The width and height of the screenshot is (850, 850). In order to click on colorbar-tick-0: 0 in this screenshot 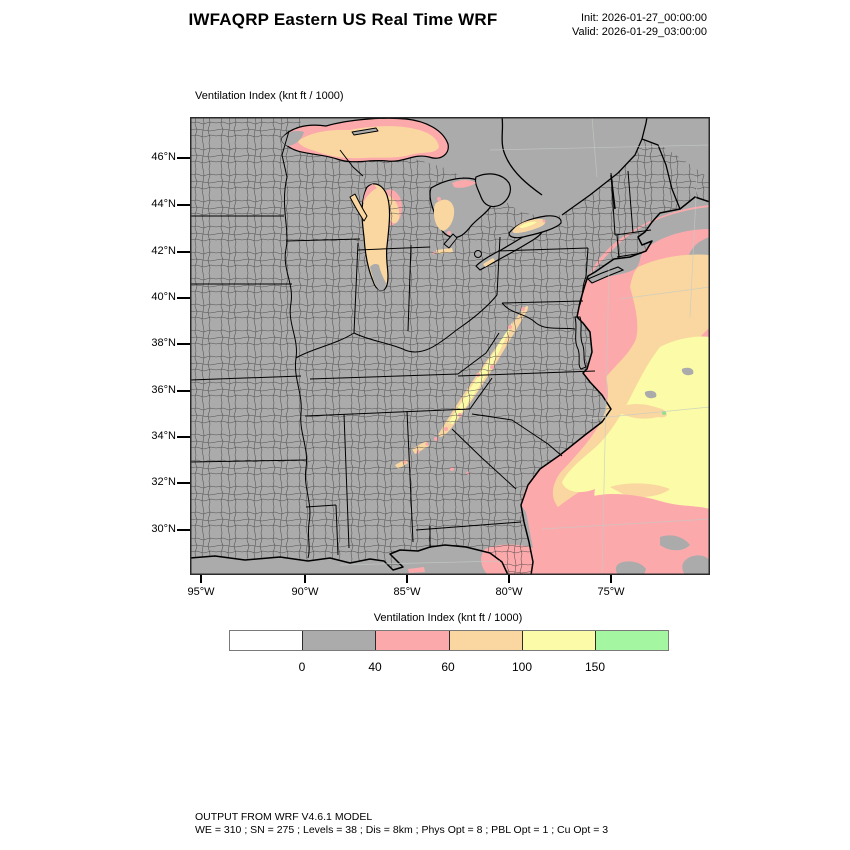, I will do `click(302, 667)`.